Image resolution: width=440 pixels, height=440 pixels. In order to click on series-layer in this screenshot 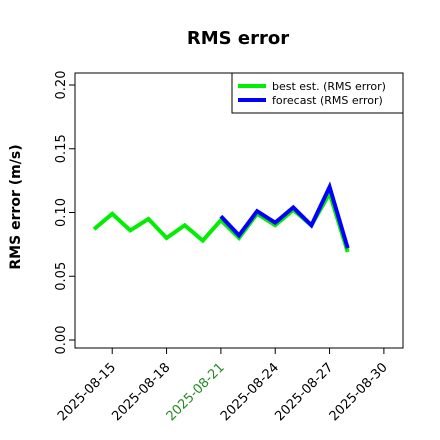, I will do `click(221, 217)`.